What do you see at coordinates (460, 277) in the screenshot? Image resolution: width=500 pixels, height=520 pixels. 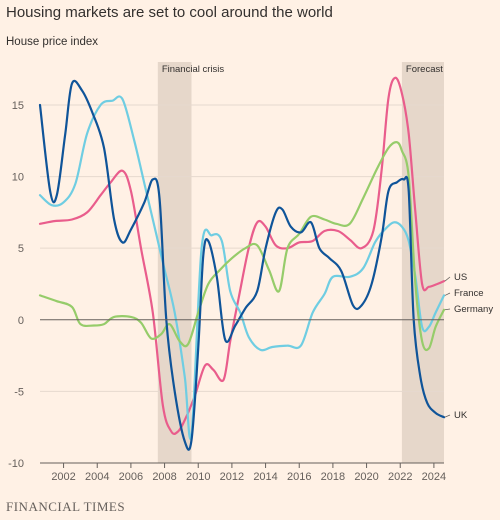 I see `series-label-us: US` at bounding box center [460, 277].